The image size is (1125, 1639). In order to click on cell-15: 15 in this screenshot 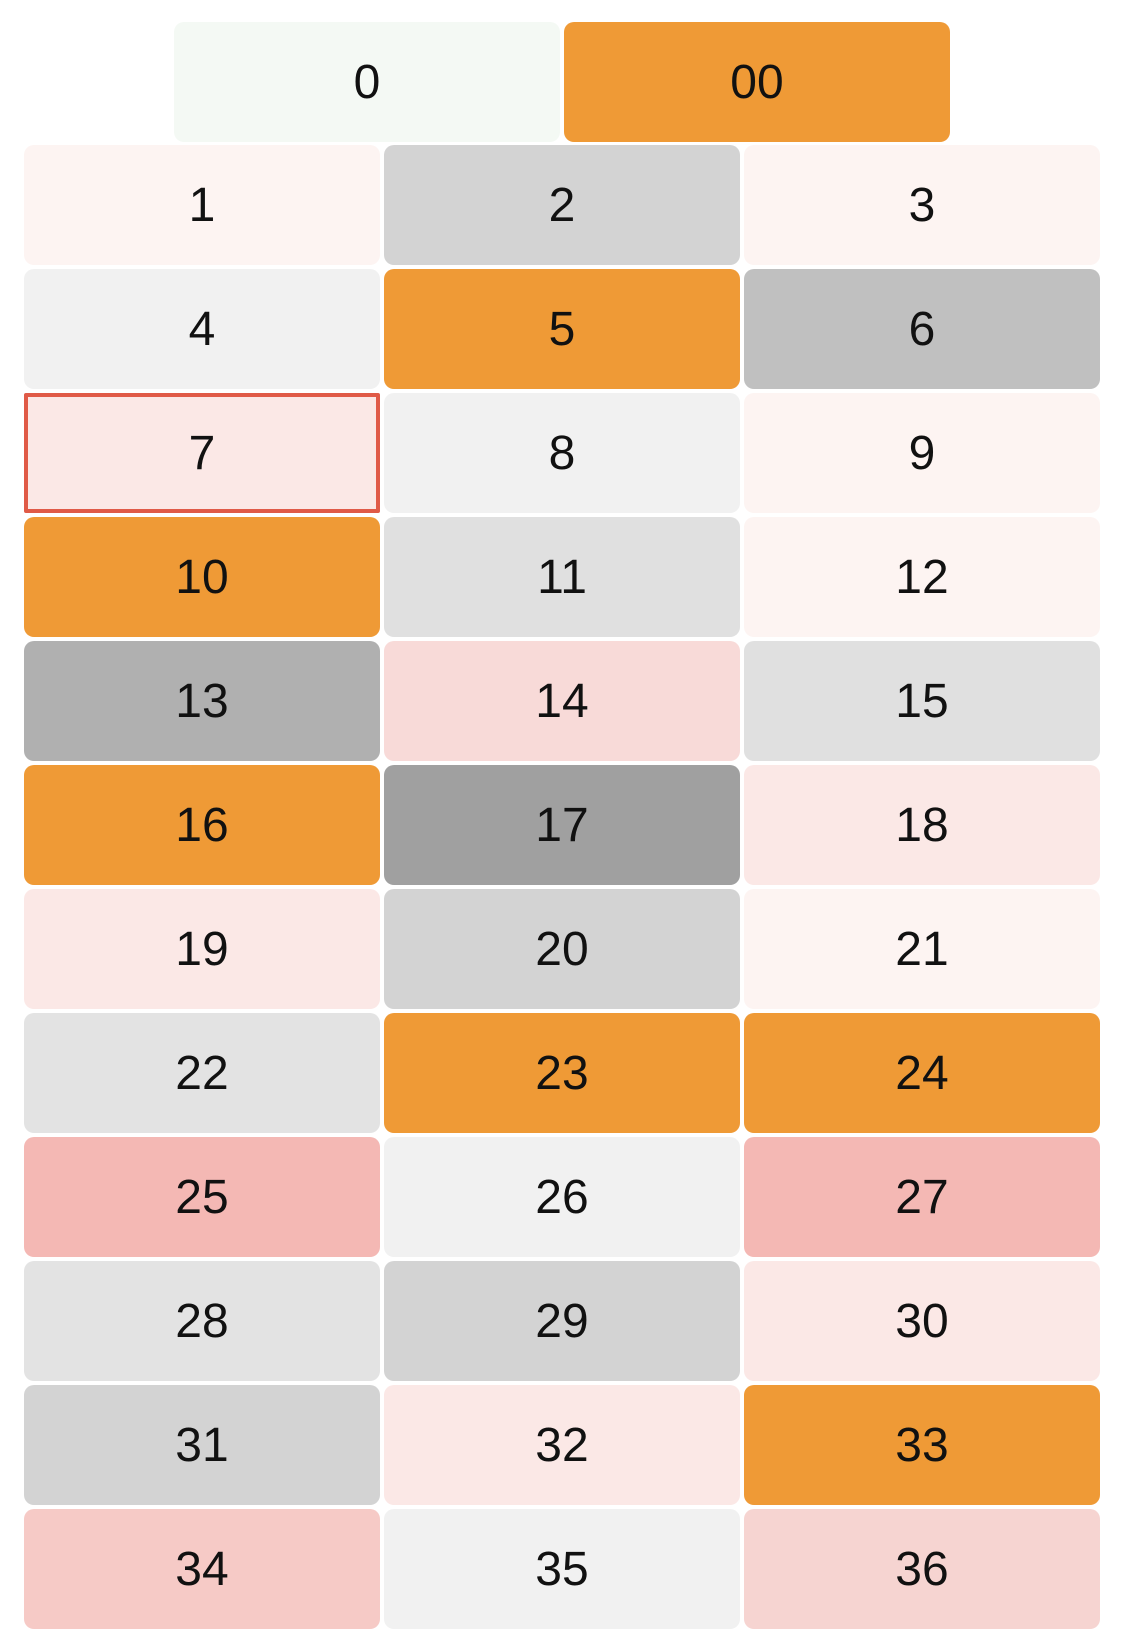, I will do `click(922, 701)`.